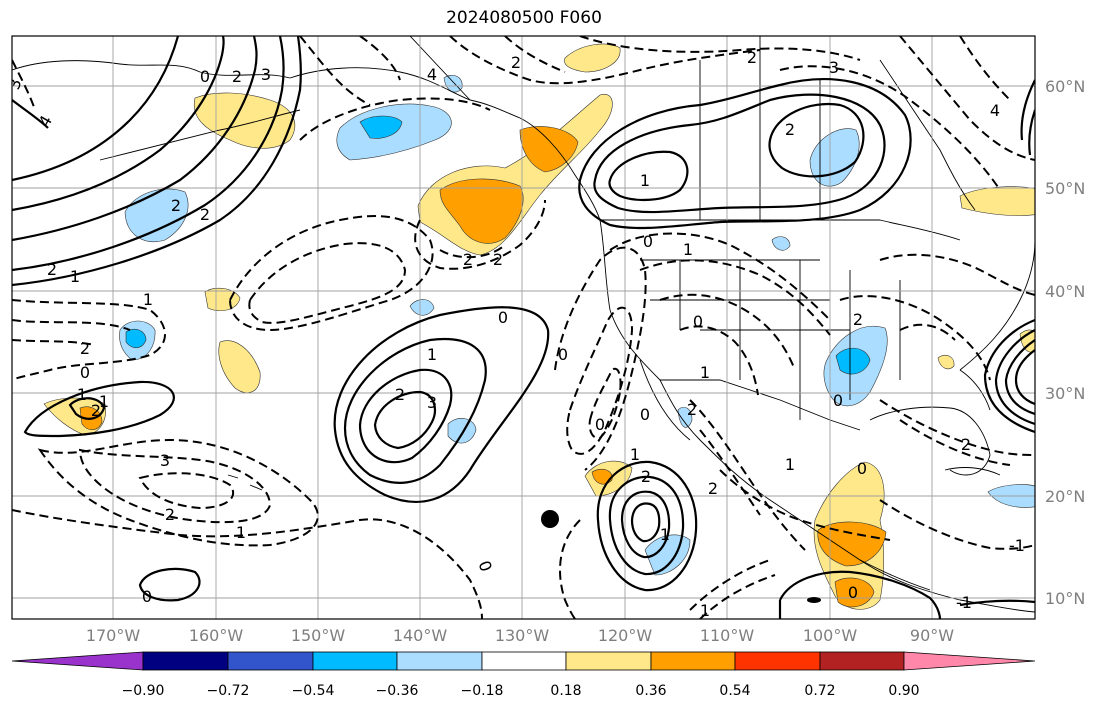 This screenshot has width=1105, height=712. I want to click on lon-label: 160°W, so click(216, 635).